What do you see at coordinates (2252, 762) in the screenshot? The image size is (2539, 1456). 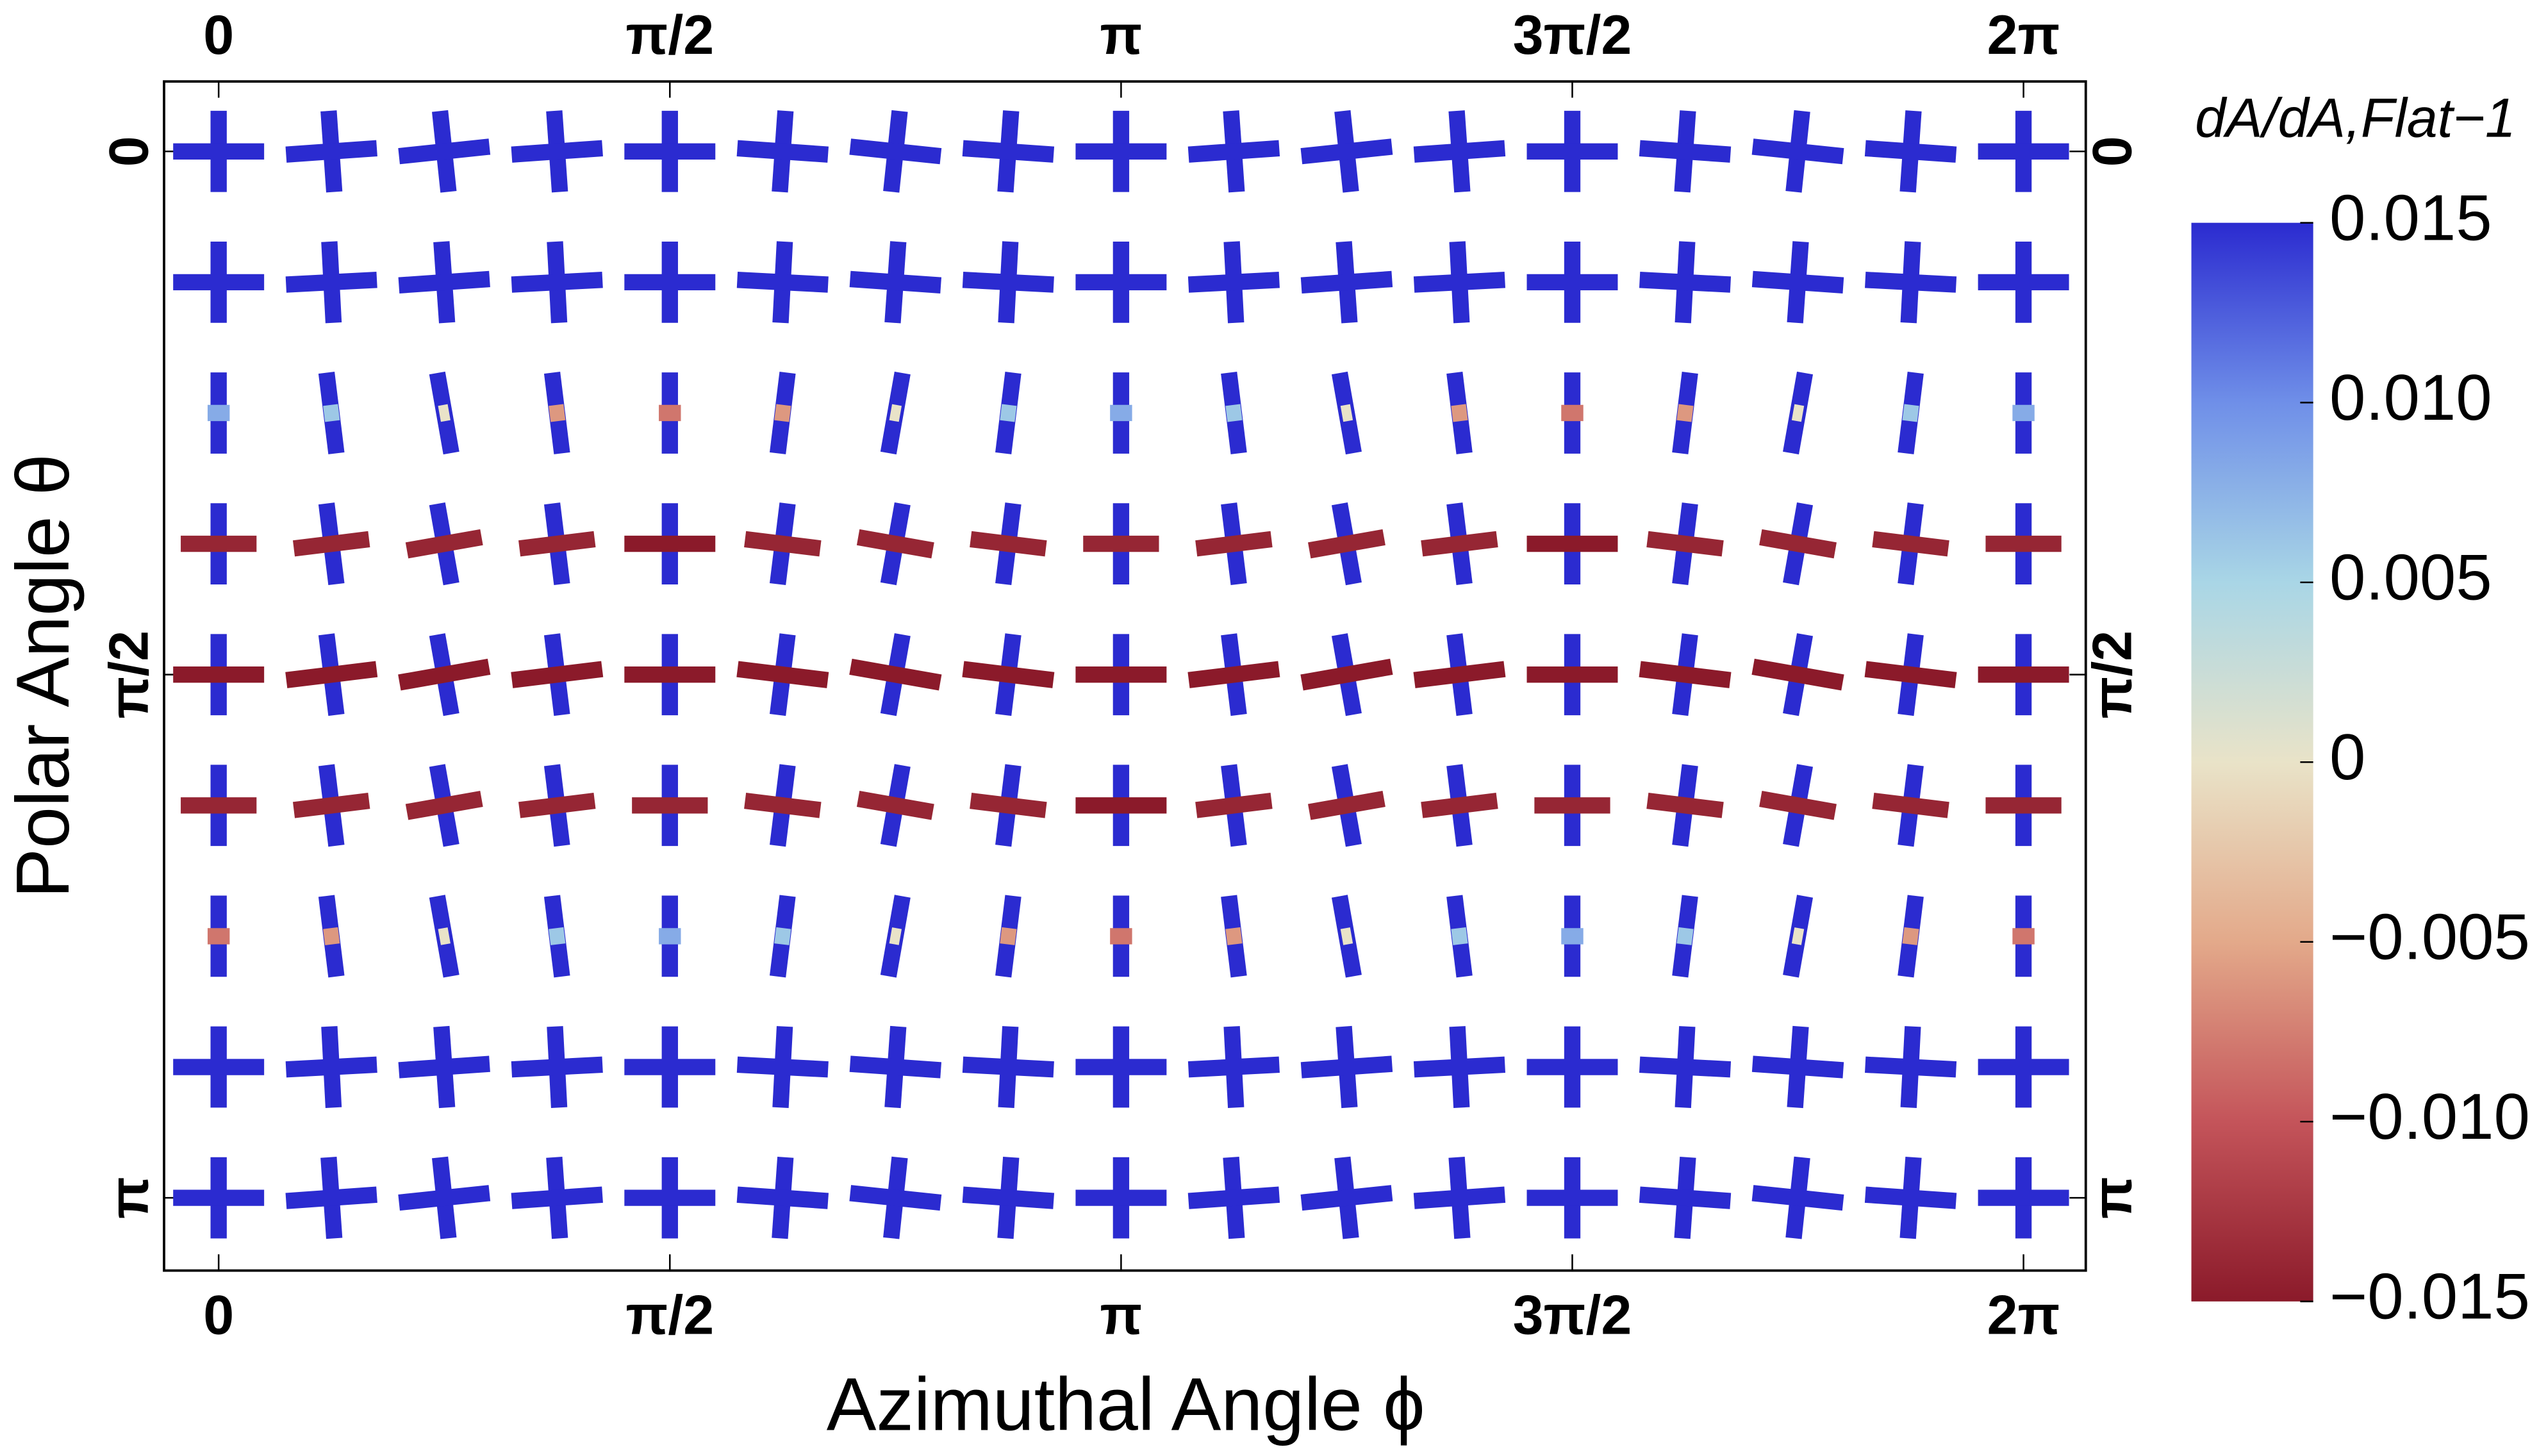 I see `colorbar` at bounding box center [2252, 762].